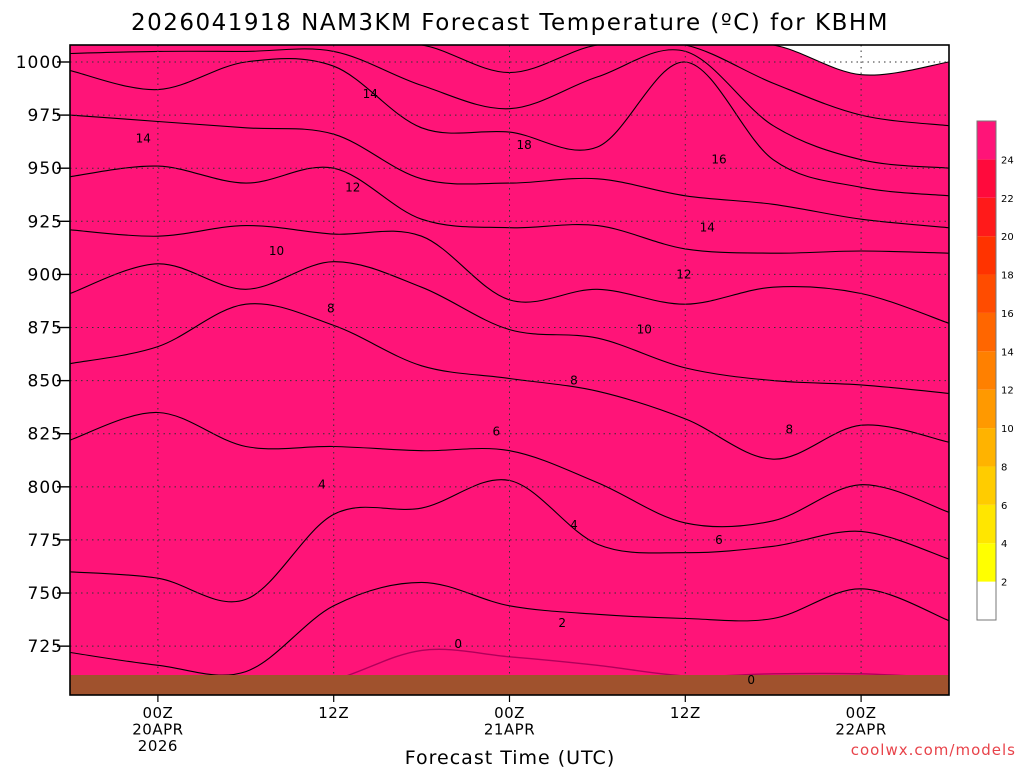 This screenshot has width=1024, height=768. Describe the element at coordinates (1007, 314) in the screenshot. I see `colorbar-tick-label: 16` at that location.